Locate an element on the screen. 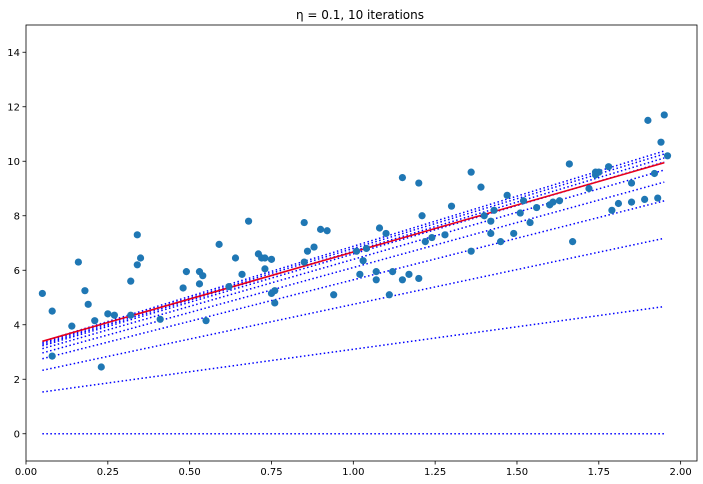 The width and height of the screenshot is (703, 484). x-tick-label: 1.25 is located at coordinates (435, 472).